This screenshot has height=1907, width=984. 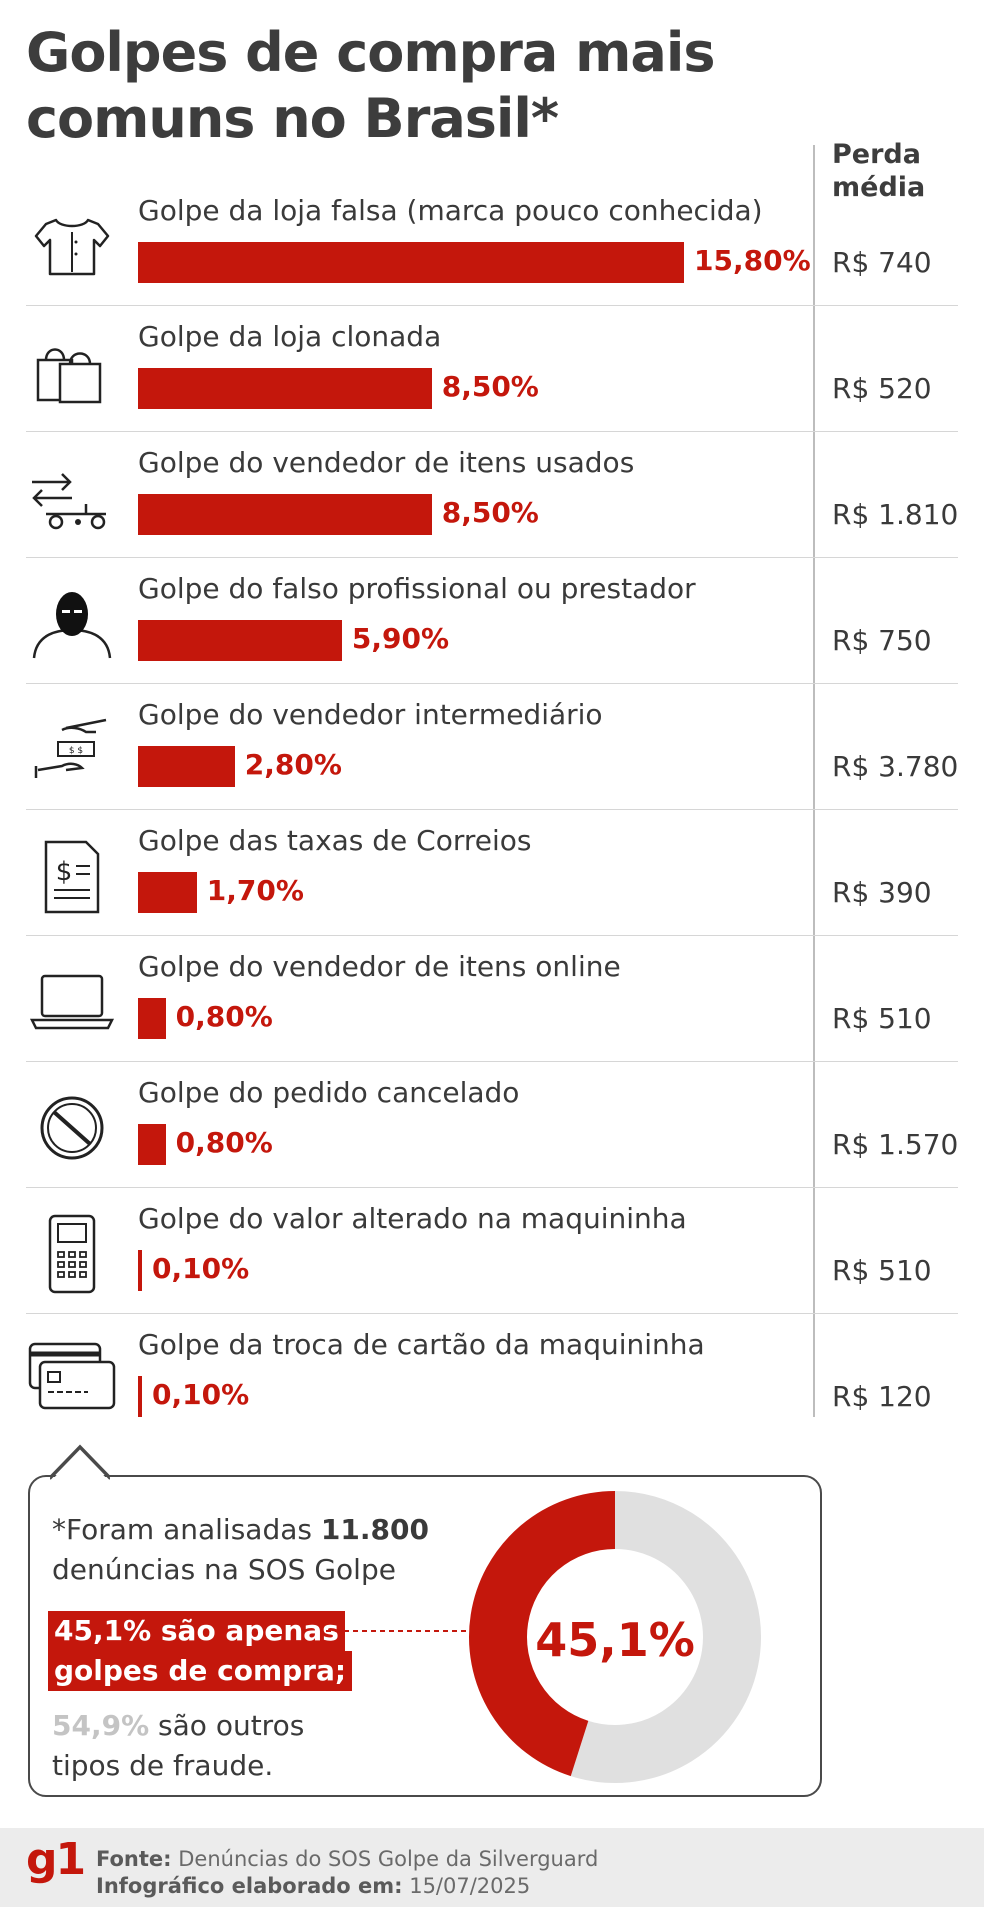 I want to click on column-divider, so click(x=814, y=781).